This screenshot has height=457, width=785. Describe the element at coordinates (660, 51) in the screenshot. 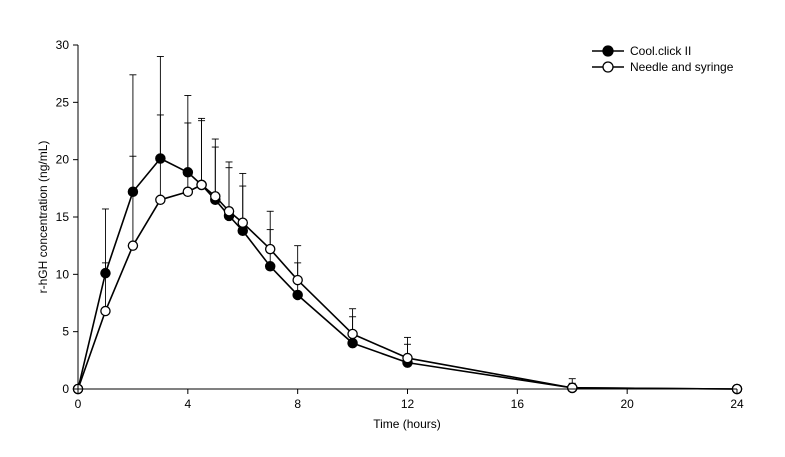

I see `legend-label-cool-click: Cool.click II` at that location.